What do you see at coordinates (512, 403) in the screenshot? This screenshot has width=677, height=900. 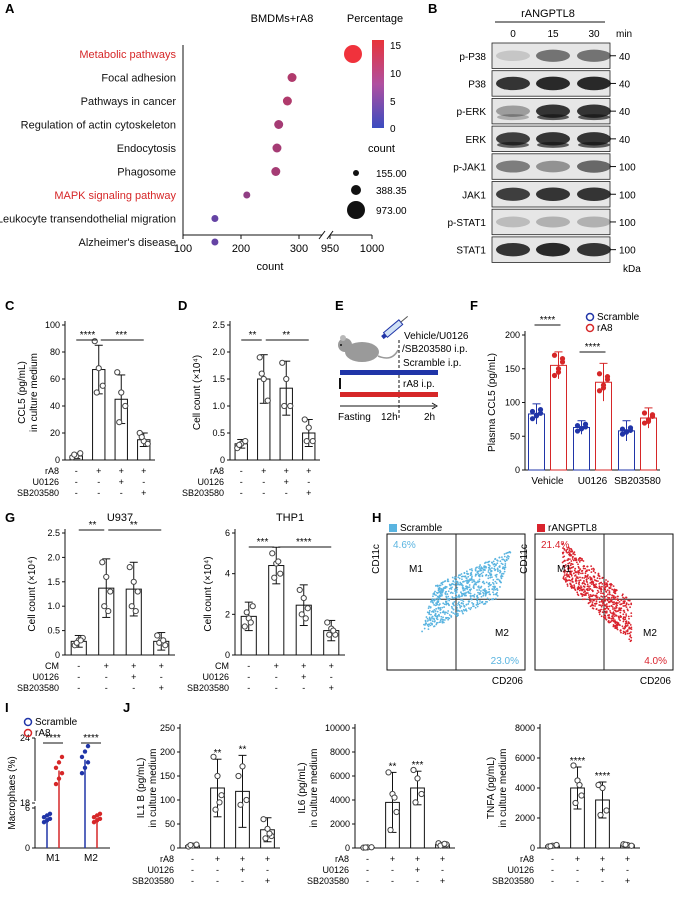 I see `y-tick-label: 100` at bounding box center [512, 403].